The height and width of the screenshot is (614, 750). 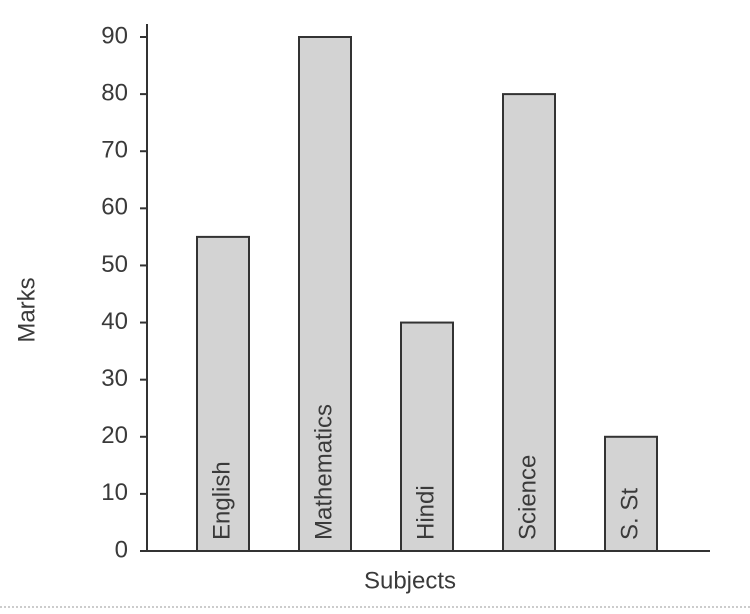 I want to click on y-tick-label: 30, so click(x=114, y=378).